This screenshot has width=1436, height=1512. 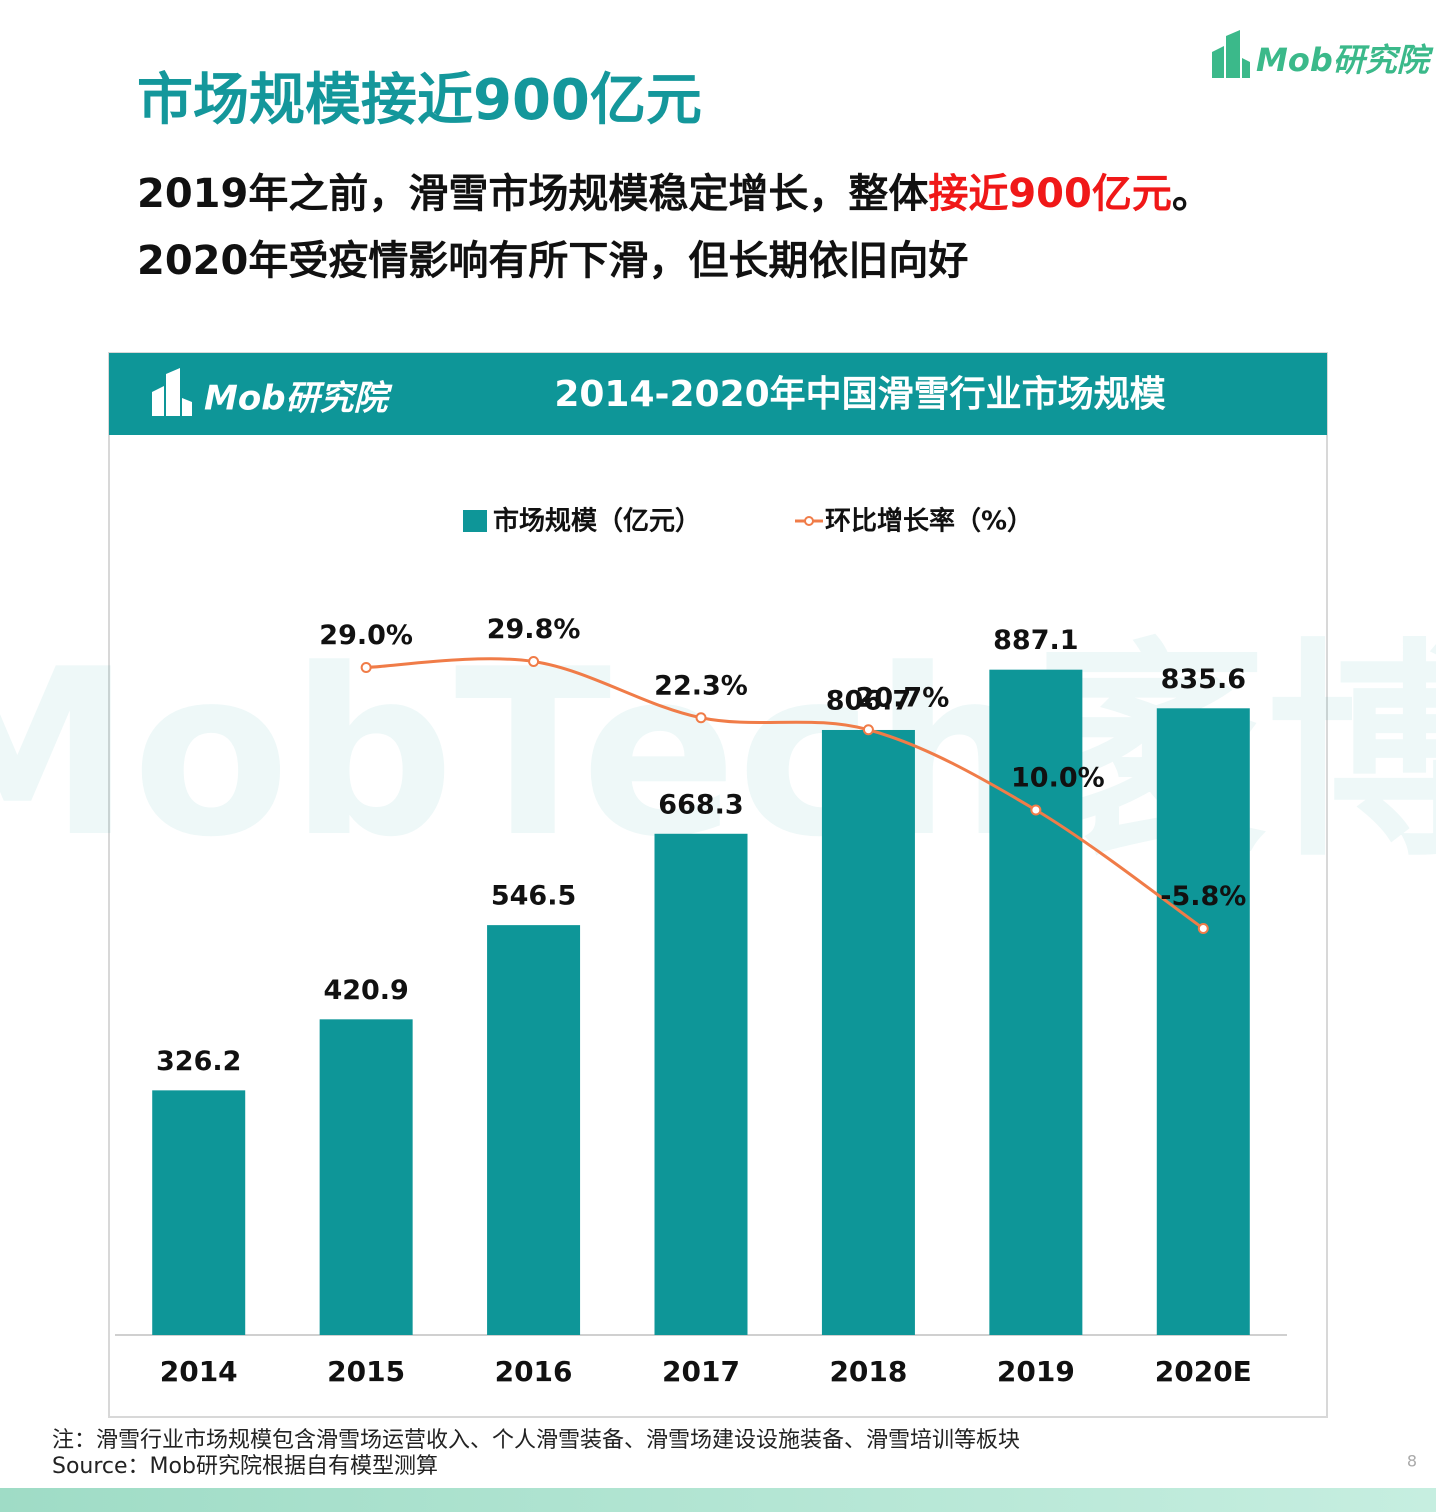 What do you see at coordinates (868, 1371) in the screenshot?
I see `x-tick-label: 2018` at bounding box center [868, 1371].